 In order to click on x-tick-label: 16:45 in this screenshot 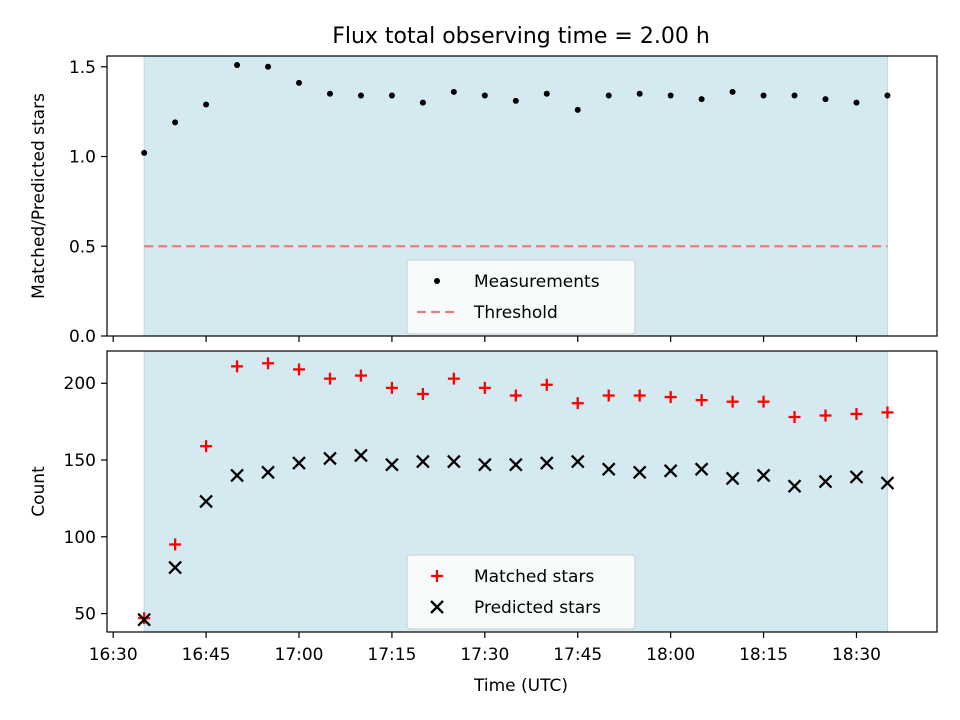, I will do `click(206, 655)`.